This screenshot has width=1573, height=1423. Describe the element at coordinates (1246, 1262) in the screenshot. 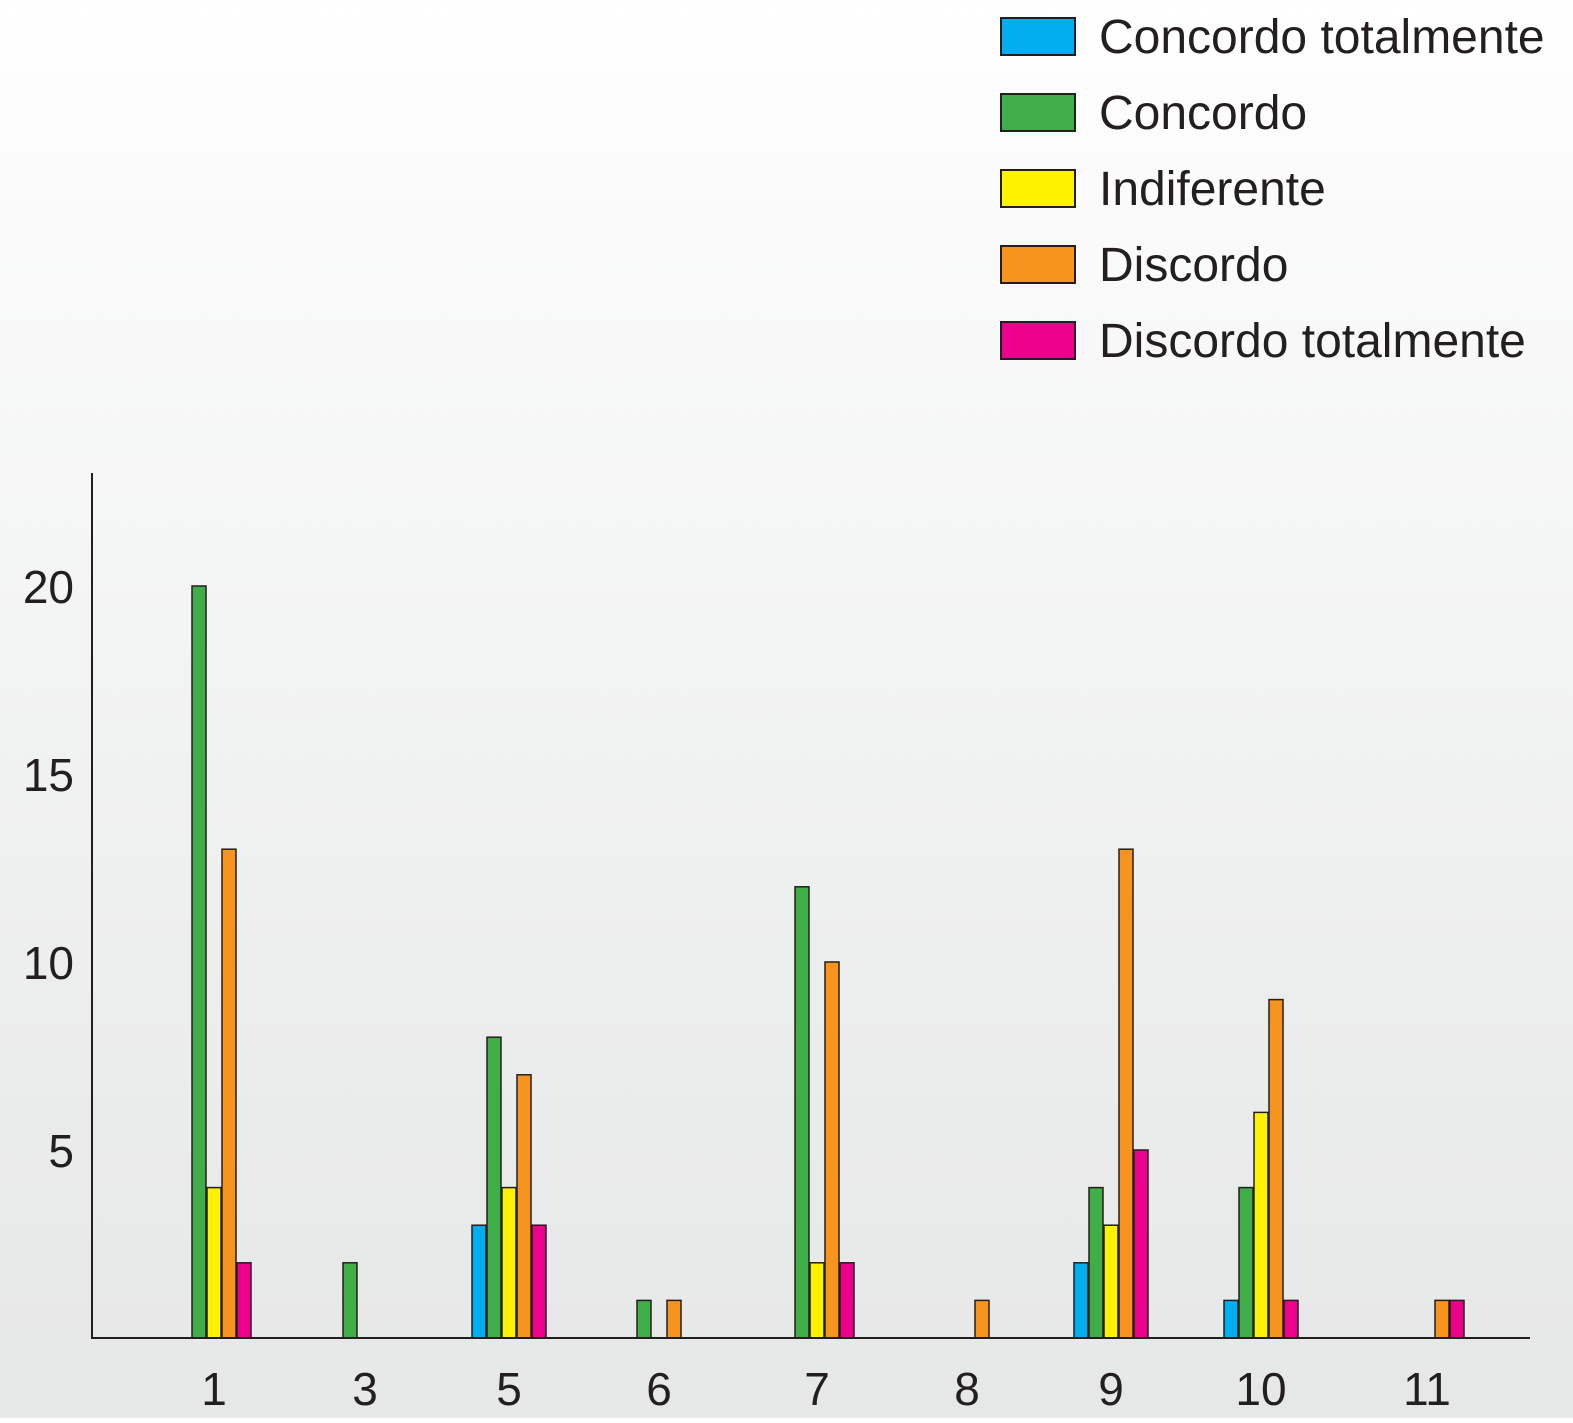

I see `bar-10-concordo` at that location.